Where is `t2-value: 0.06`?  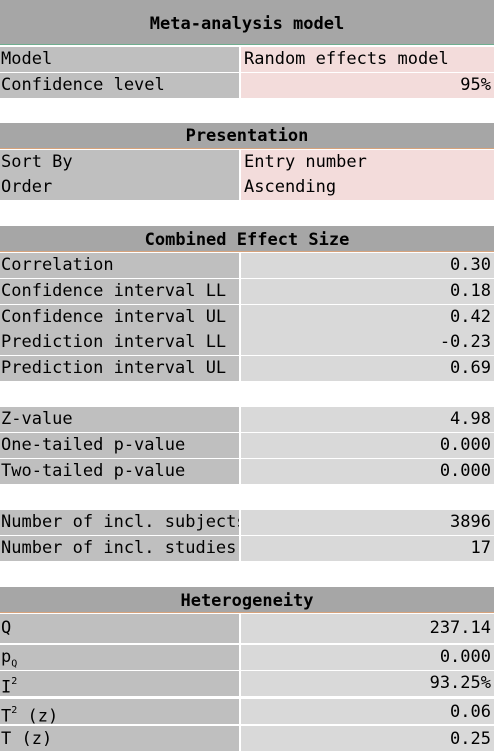 t2-value: 0.06 is located at coordinates (367, 711).